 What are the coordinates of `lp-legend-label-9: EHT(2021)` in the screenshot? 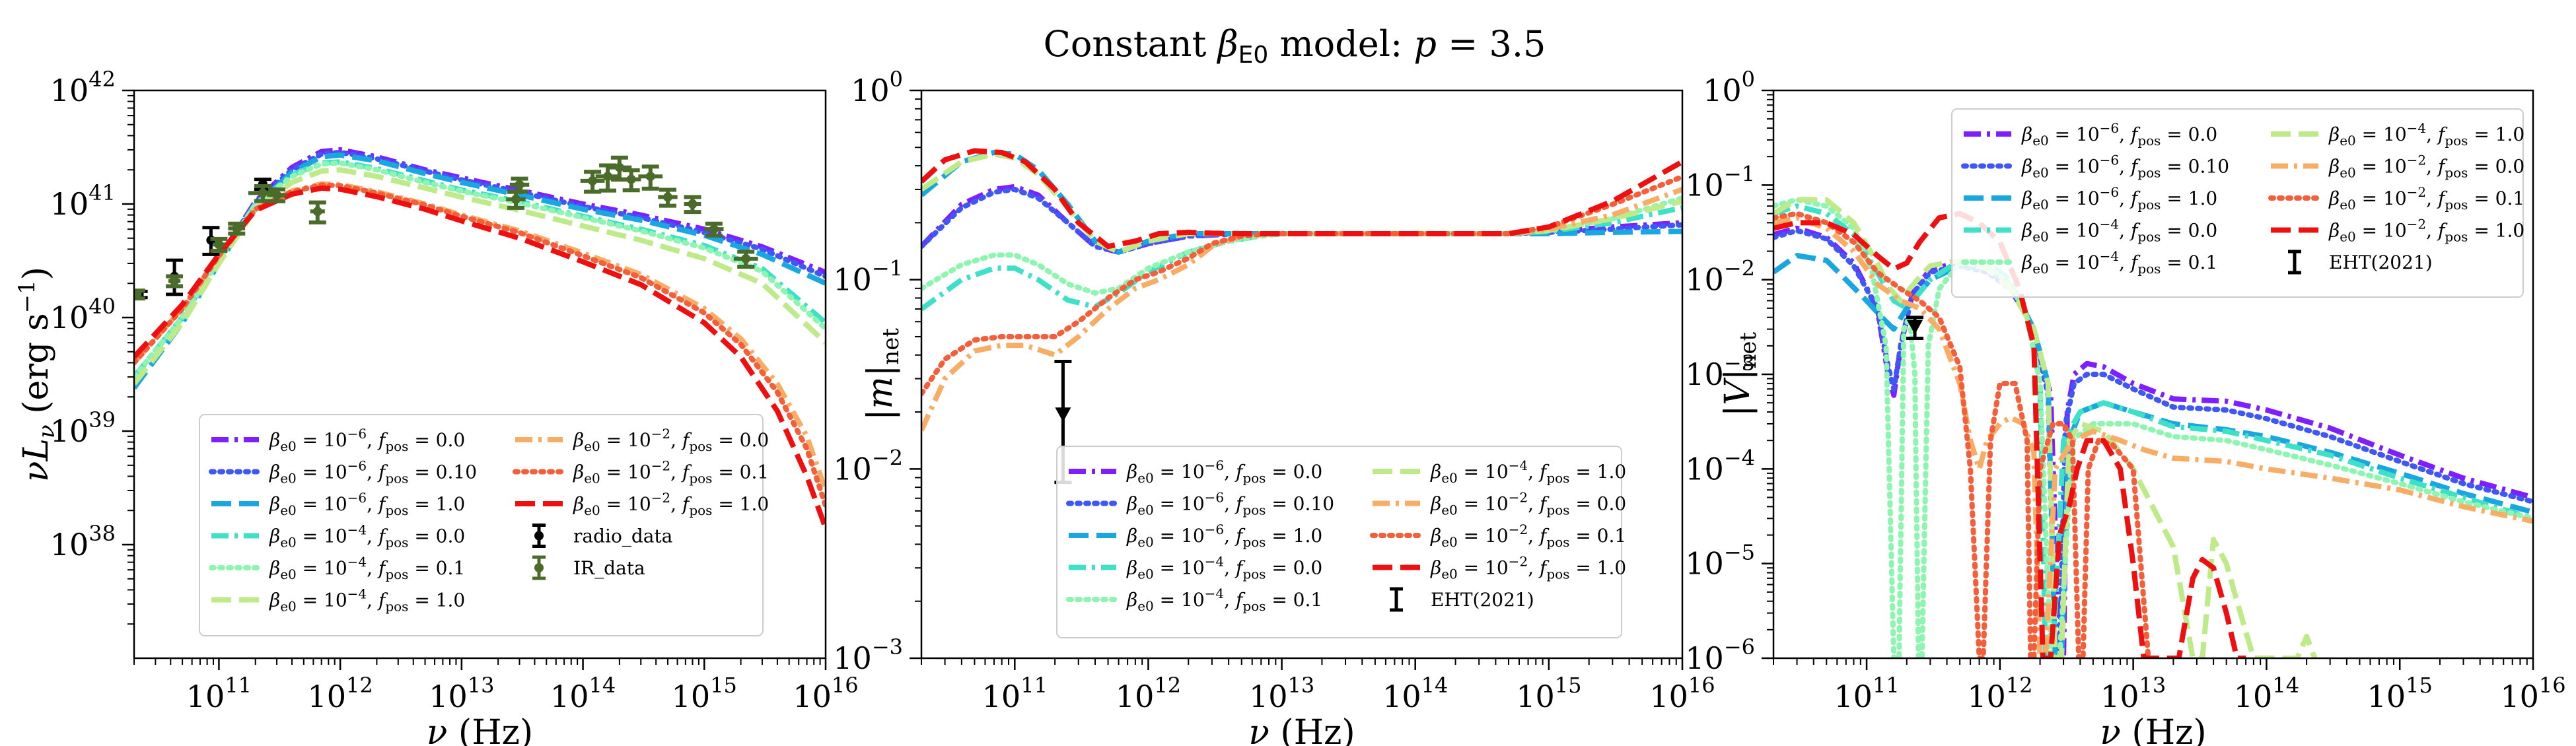 It's located at (1483, 600).